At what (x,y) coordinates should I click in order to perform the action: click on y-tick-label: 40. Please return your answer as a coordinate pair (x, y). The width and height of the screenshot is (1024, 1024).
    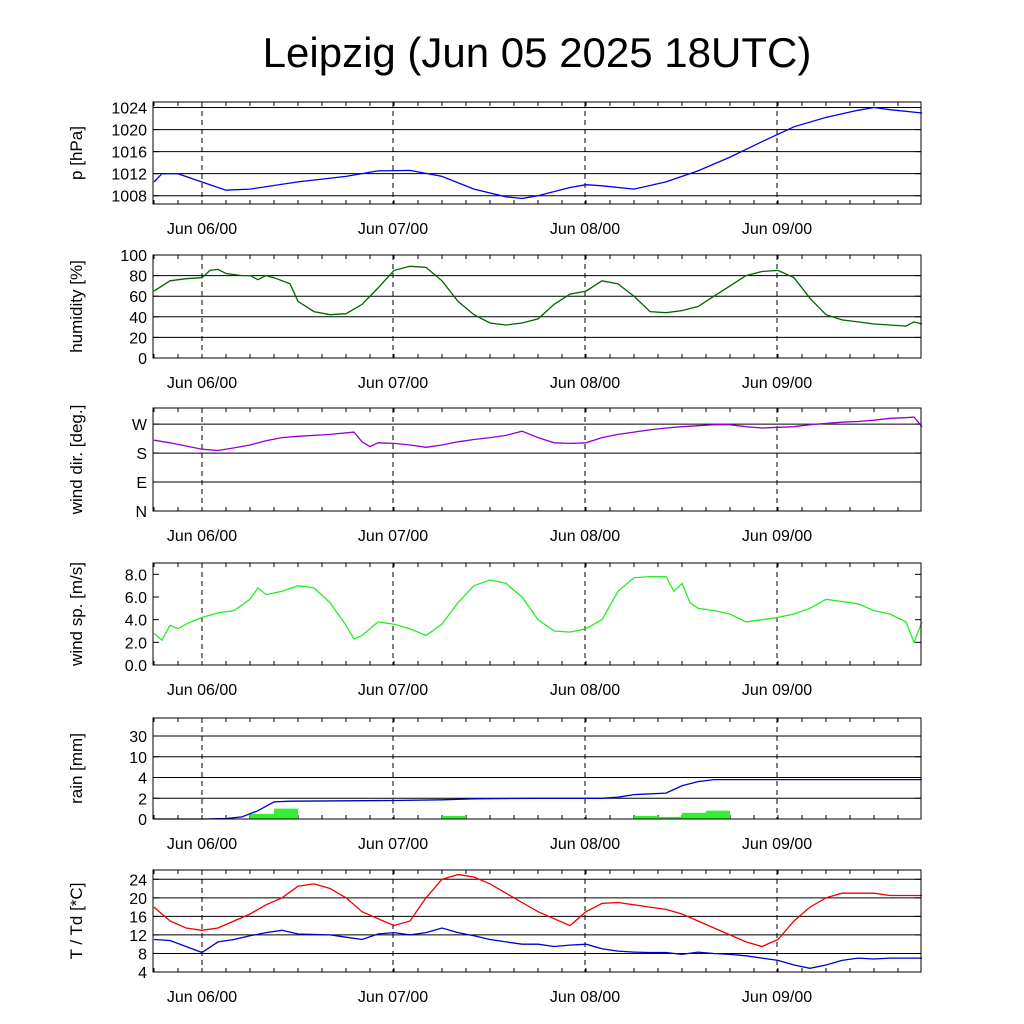
    Looking at the image, I should click on (138, 318).